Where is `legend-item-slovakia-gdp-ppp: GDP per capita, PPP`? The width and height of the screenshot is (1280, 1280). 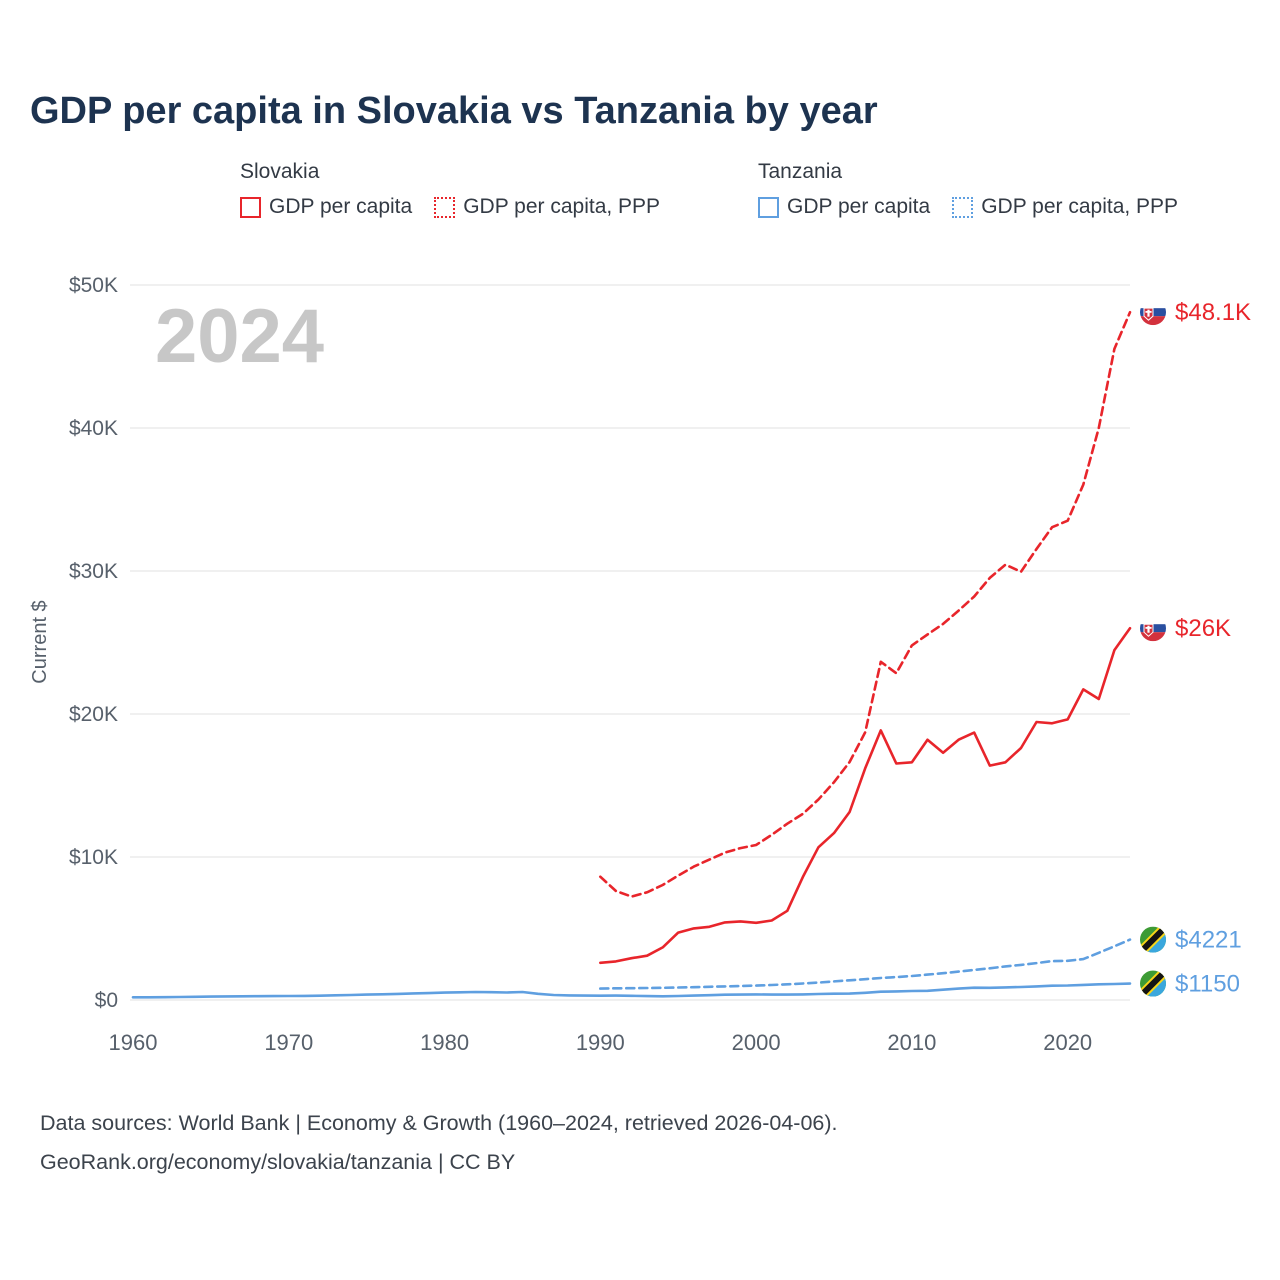 legend-item-slovakia-gdp-ppp: GDP per capita, PPP is located at coordinates (547, 207).